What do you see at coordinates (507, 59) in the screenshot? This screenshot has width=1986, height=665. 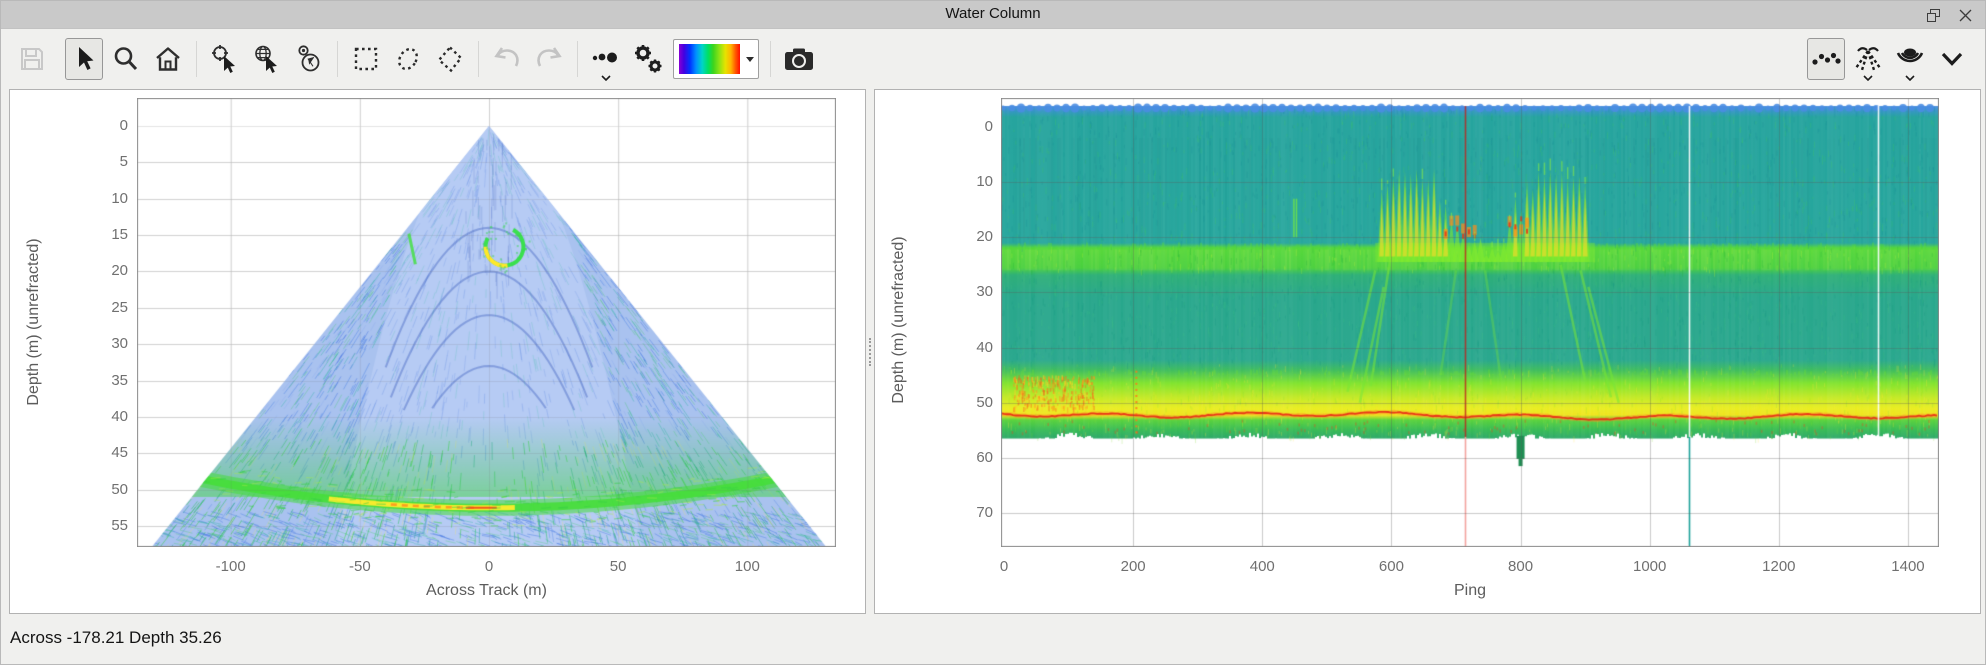 I see `undo-button` at bounding box center [507, 59].